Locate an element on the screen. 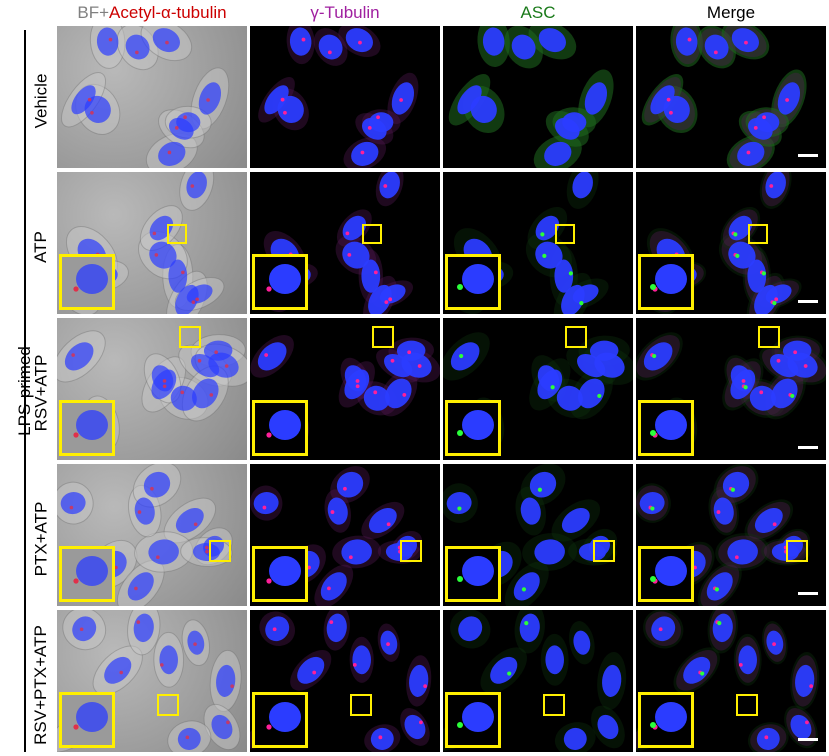 The width and height of the screenshot is (829, 756). row-label-text: RSV+ATP is located at coordinates (40, 393).